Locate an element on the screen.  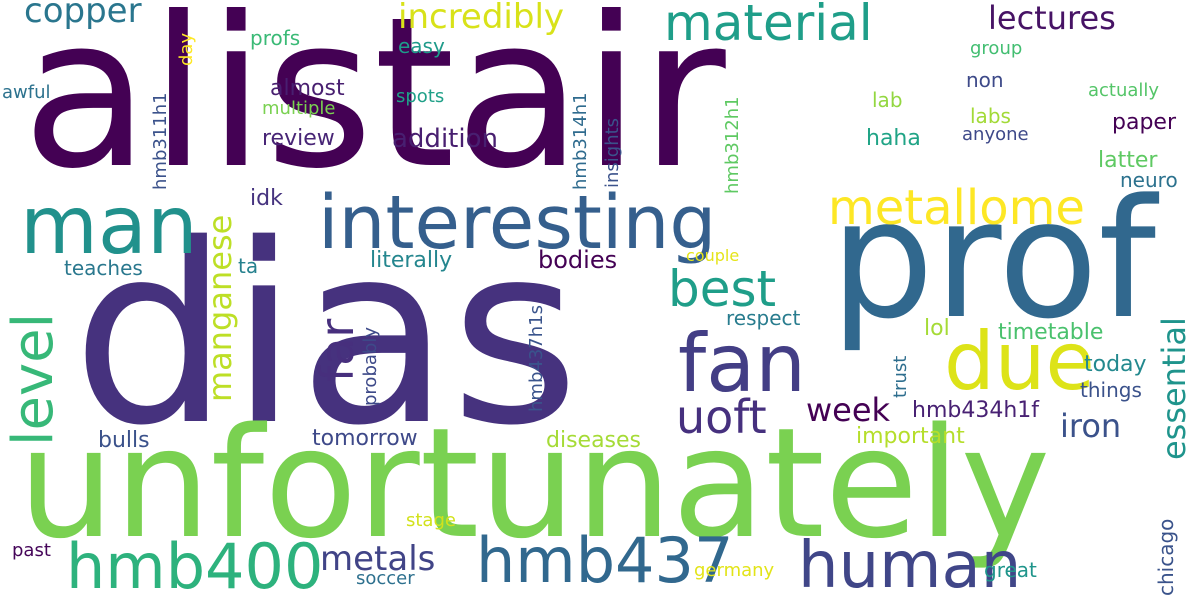
word-lol: lol is located at coordinates (937, 328).